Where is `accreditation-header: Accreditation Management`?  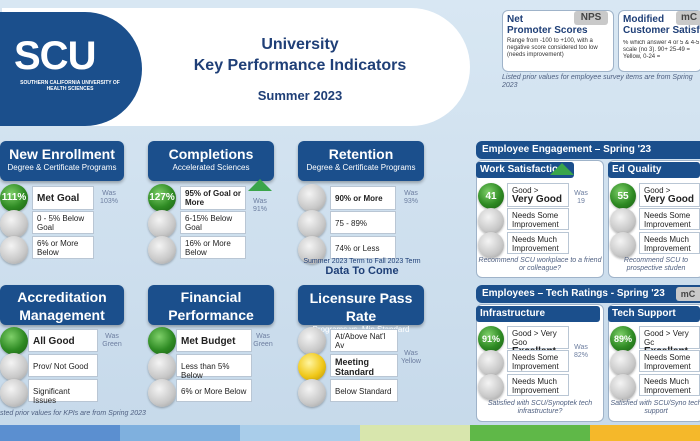
accreditation-header: Accreditation Management is located at coordinates (62, 305).